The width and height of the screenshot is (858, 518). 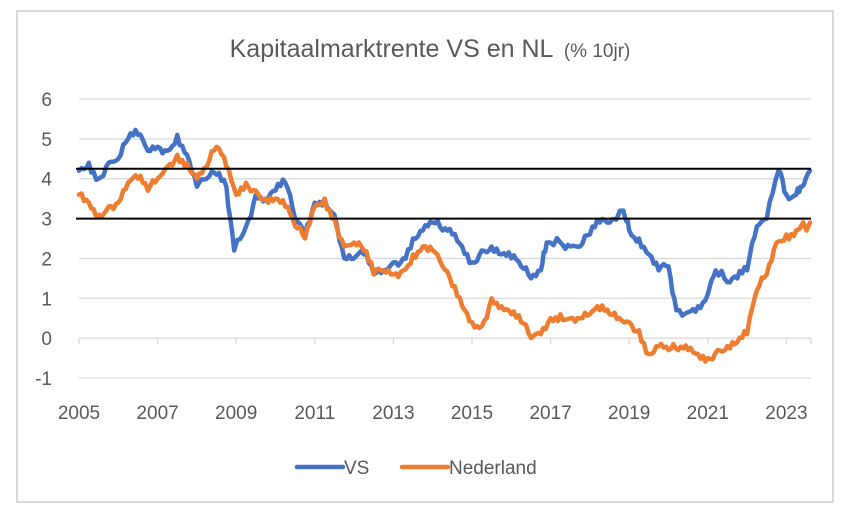 I want to click on x-tick-label: 2019, so click(x=629, y=413).